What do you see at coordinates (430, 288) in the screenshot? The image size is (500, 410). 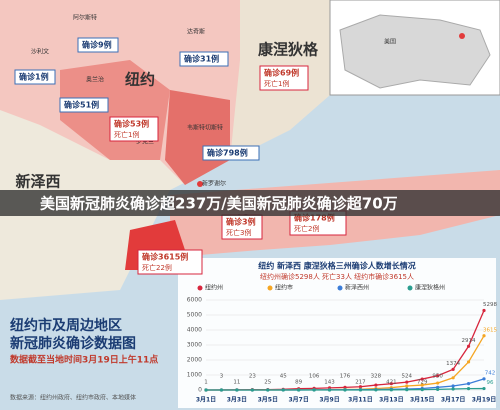 I see `legend-label: 康涅狄格州` at bounding box center [430, 288].